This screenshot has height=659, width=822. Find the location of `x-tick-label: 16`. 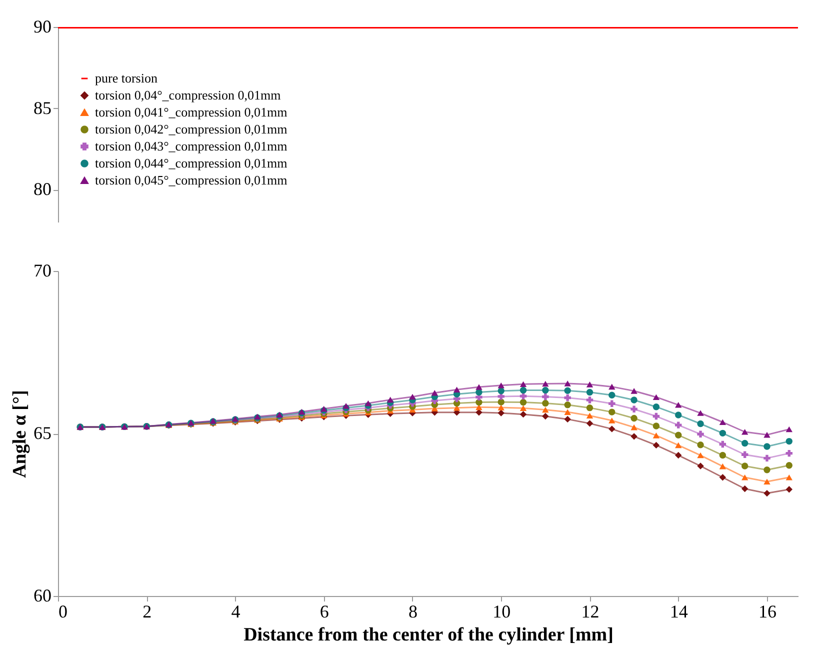

x-tick-label: 16 is located at coordinates (767, 612).